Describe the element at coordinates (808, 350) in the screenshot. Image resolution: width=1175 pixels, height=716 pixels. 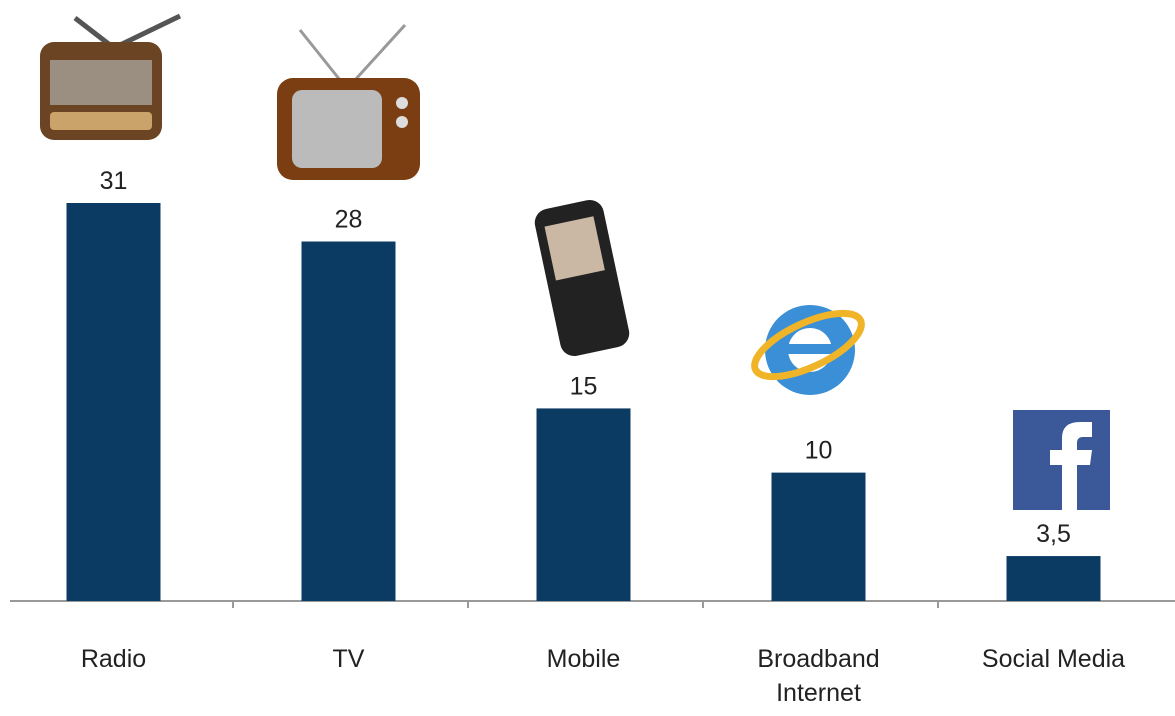
I see `internet-icon` at that location.